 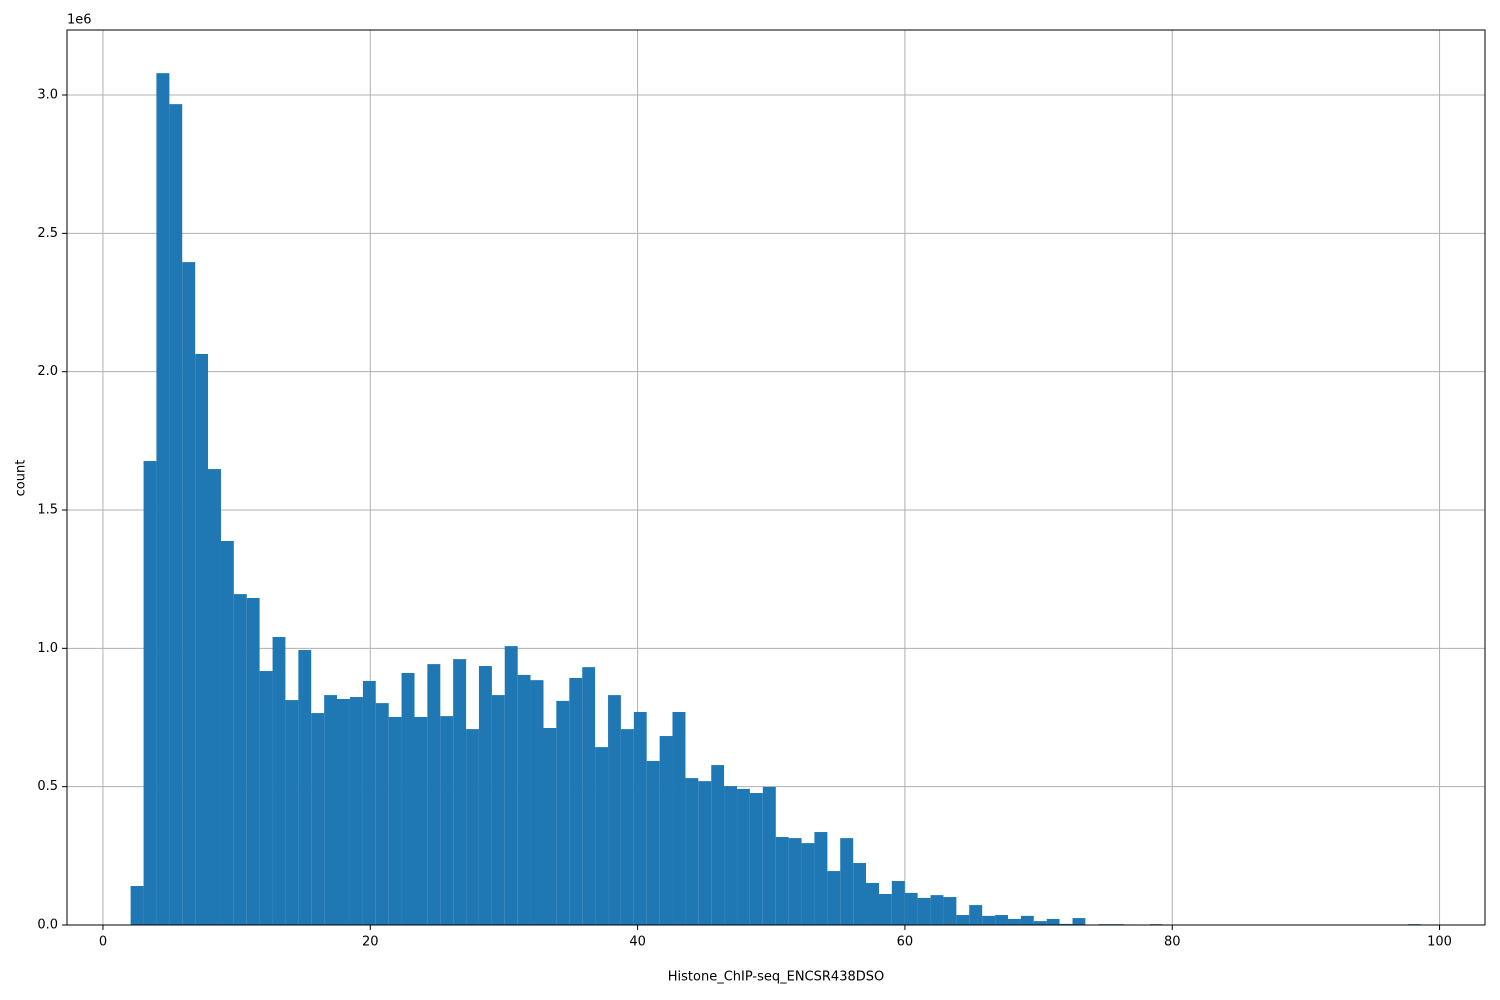 I want to click on y-axis-label: count, so click(x=21, y=478).